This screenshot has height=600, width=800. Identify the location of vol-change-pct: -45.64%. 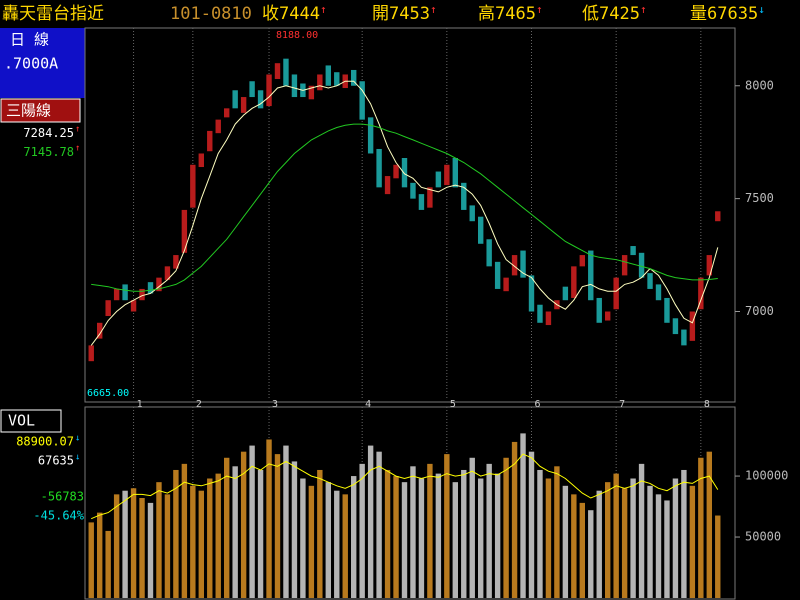
(58, 516).